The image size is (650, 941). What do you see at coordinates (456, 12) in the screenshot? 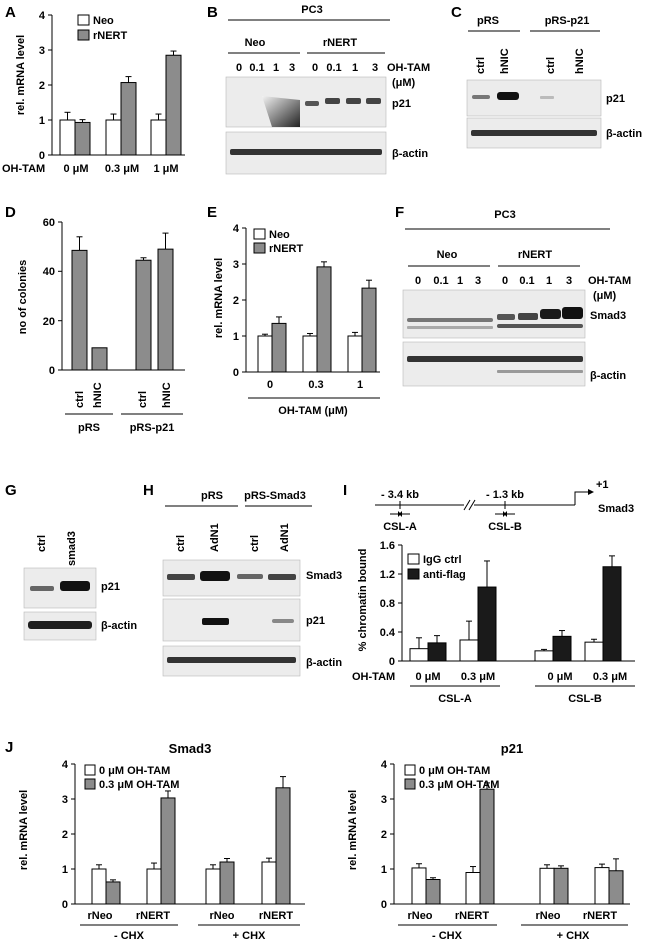
I see `panel-label-c: C` at bounding box center [456, 12].